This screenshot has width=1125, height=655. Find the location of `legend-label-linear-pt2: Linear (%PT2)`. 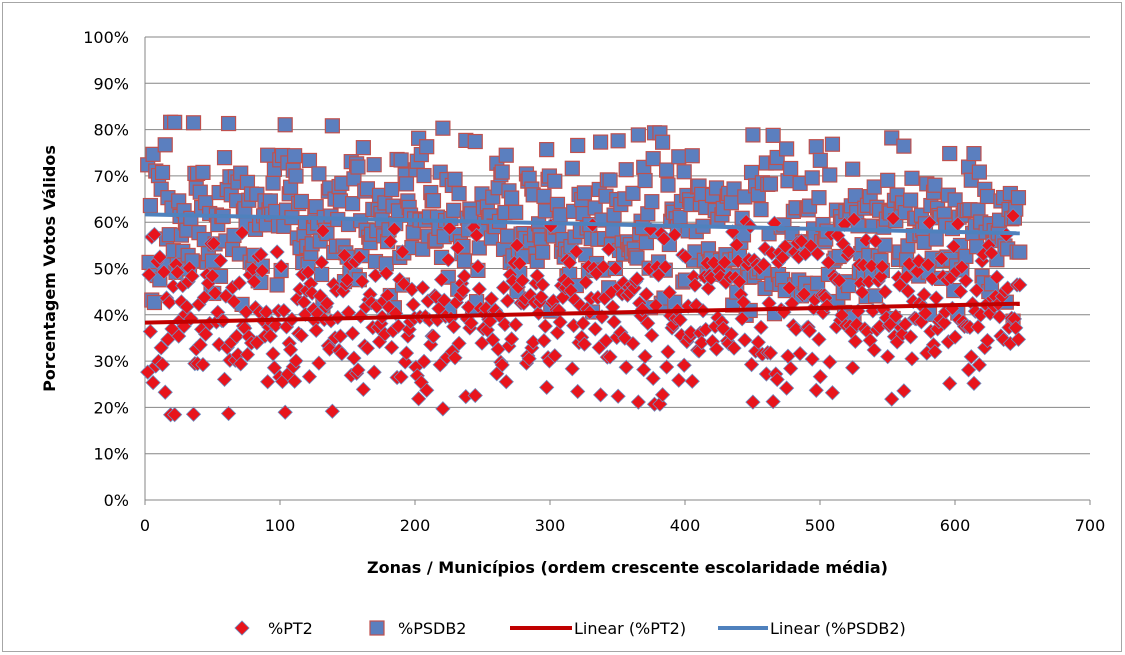

legend-label-linear-pt2: Linear (%PT2) is located at coordinates (630, 628).